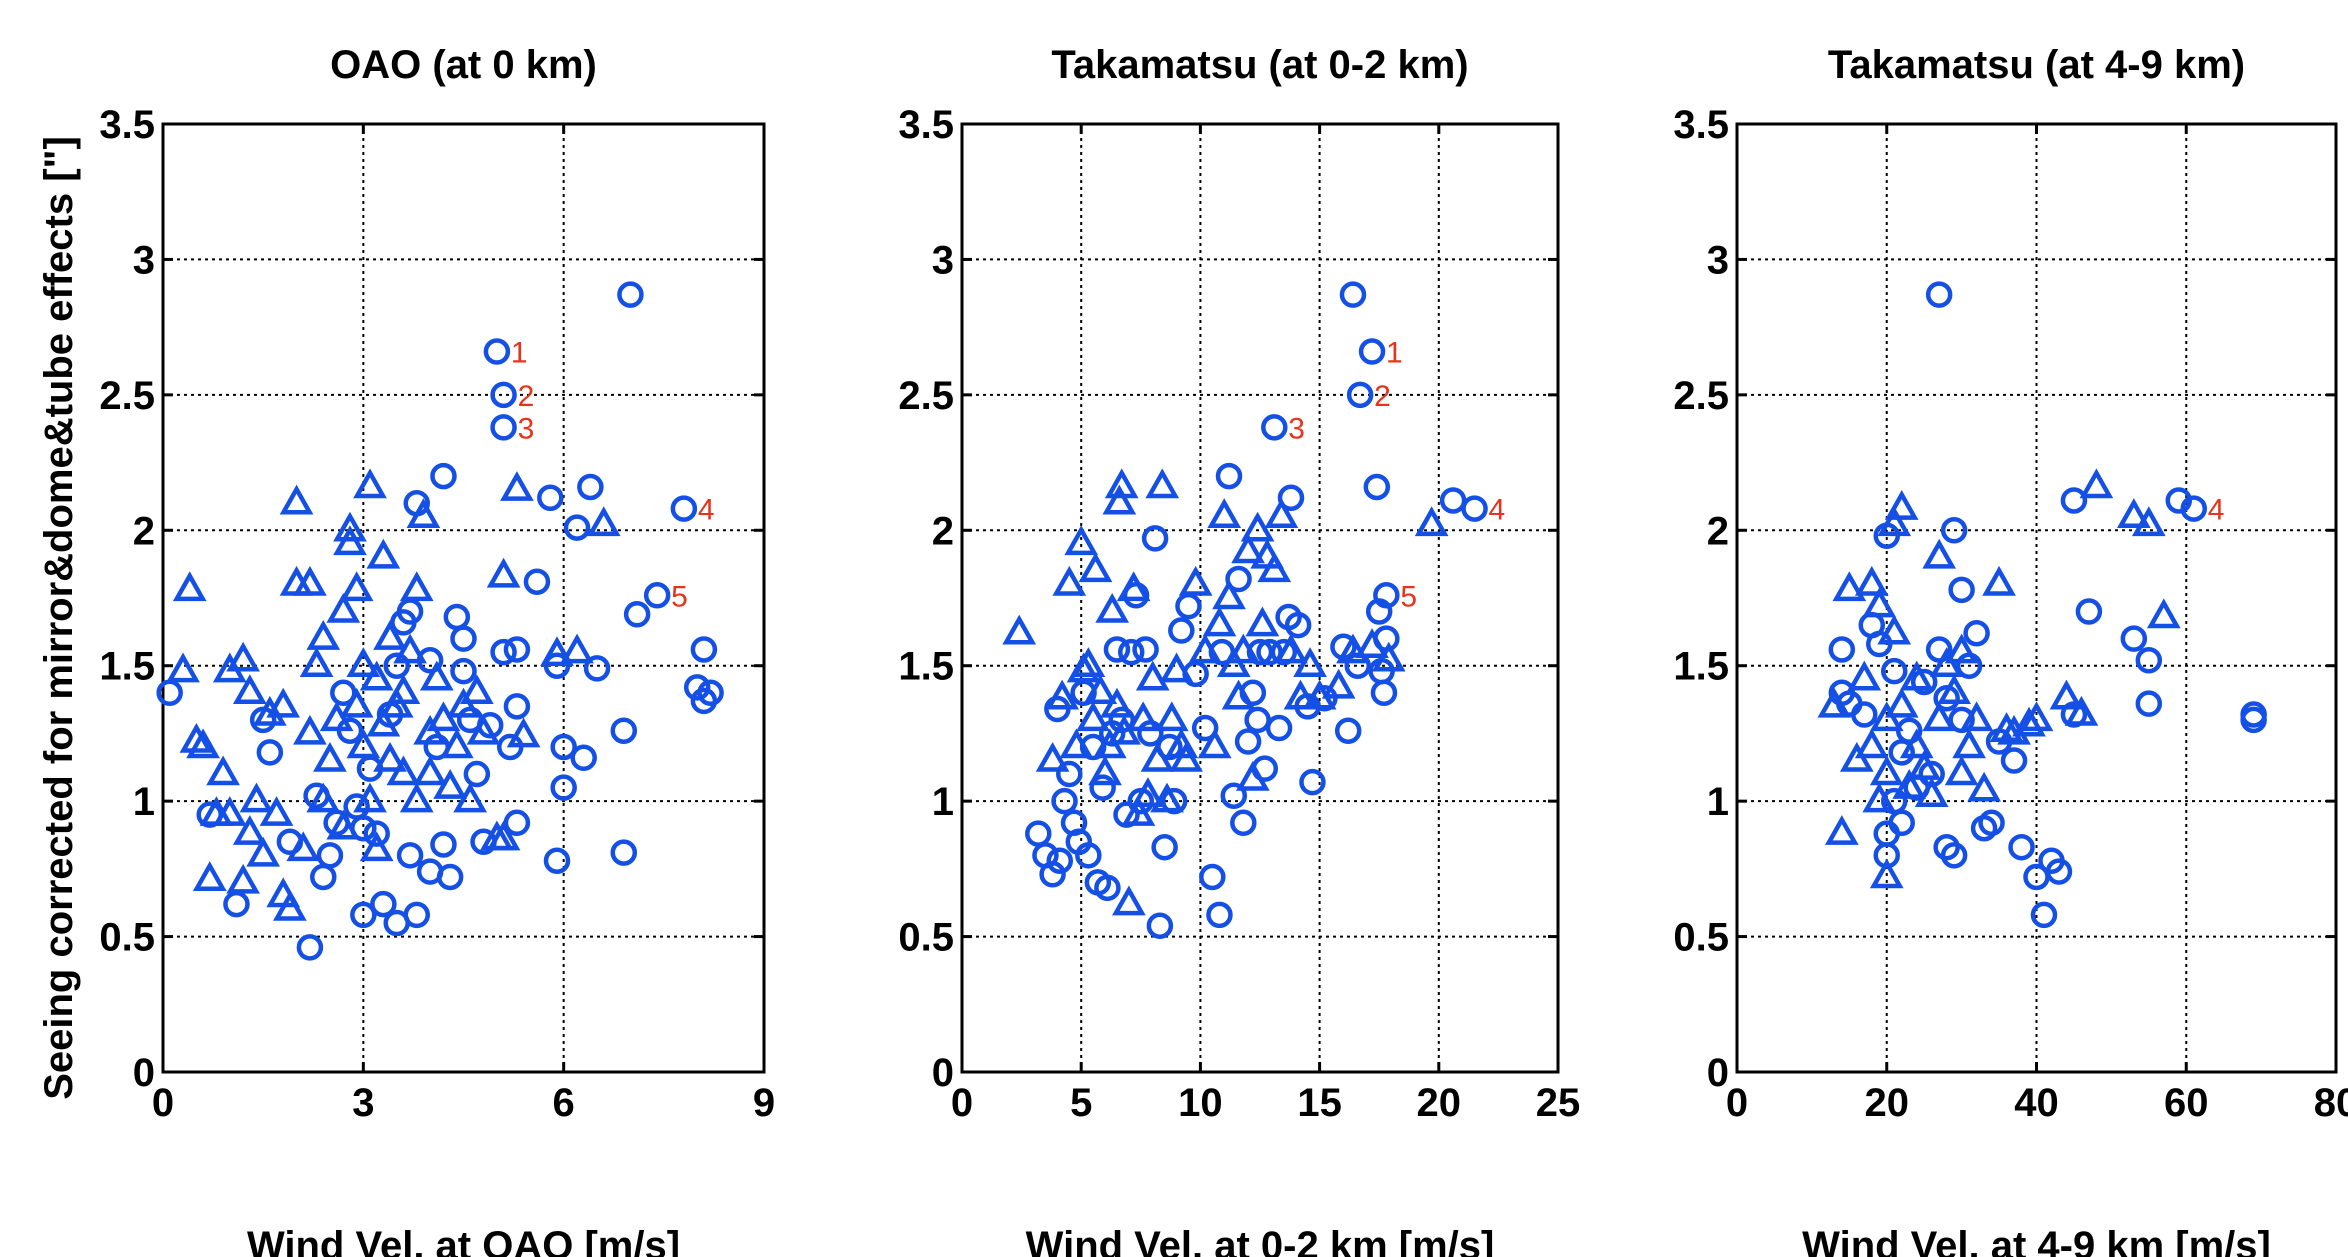 This screenshot has width=2348, height=1257. I want to click on y-tick-label: 1.5, so click(1701, 667).